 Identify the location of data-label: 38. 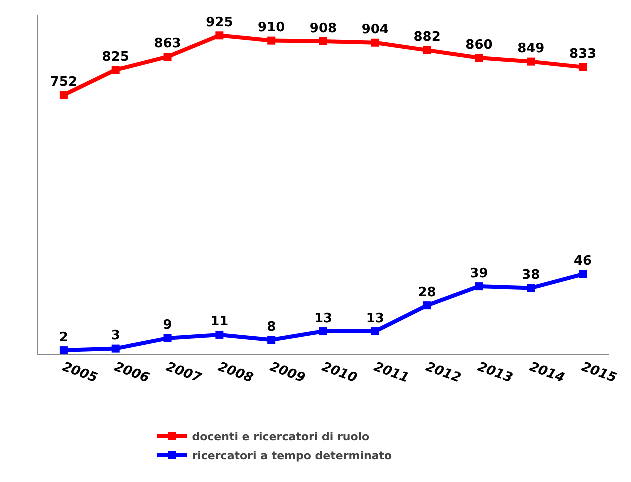
(531, 276).